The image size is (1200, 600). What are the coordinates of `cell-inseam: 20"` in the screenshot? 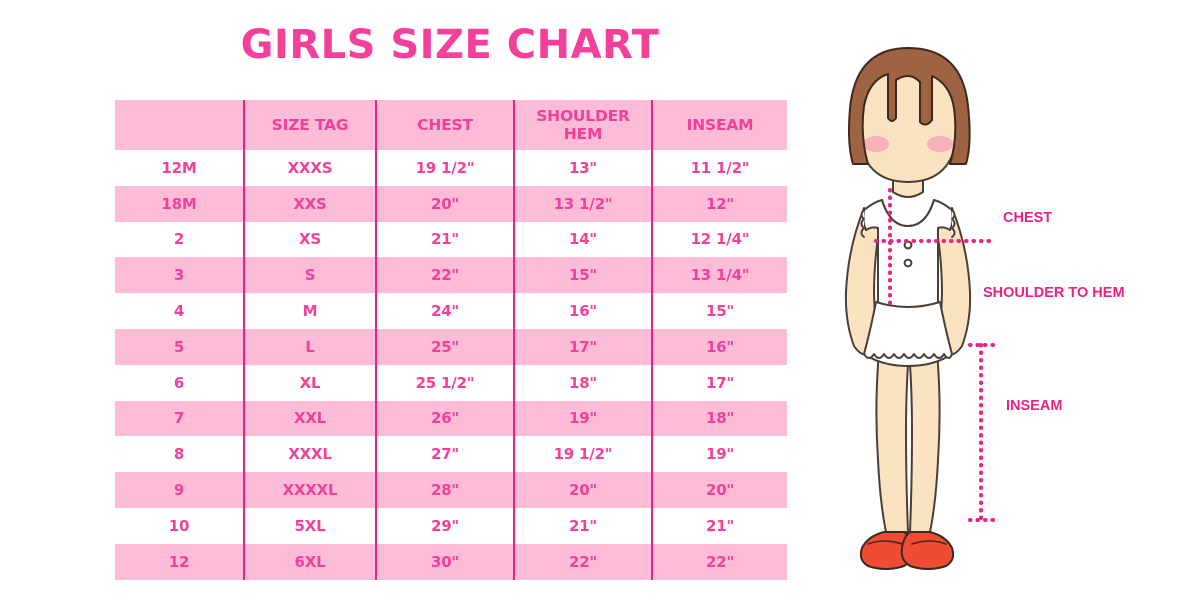 It's located at (719, 490).